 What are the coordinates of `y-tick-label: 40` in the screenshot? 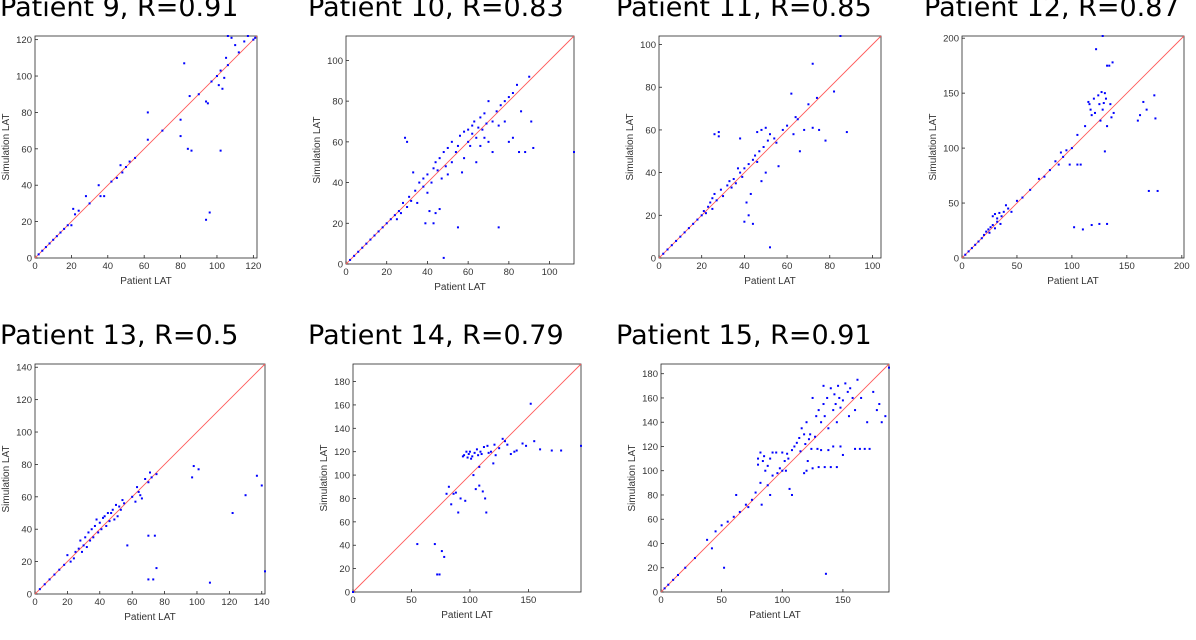 It's located at (337, 183).